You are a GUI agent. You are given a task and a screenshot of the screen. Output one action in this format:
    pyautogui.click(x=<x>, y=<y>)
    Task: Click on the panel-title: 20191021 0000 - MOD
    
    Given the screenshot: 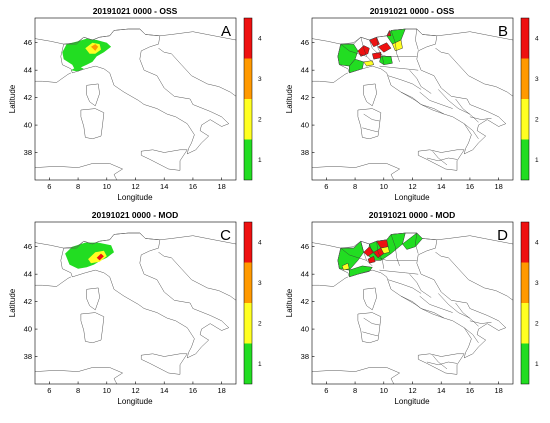 What is the action you would take?
    pyautogui.click(x=135, y=215)
    